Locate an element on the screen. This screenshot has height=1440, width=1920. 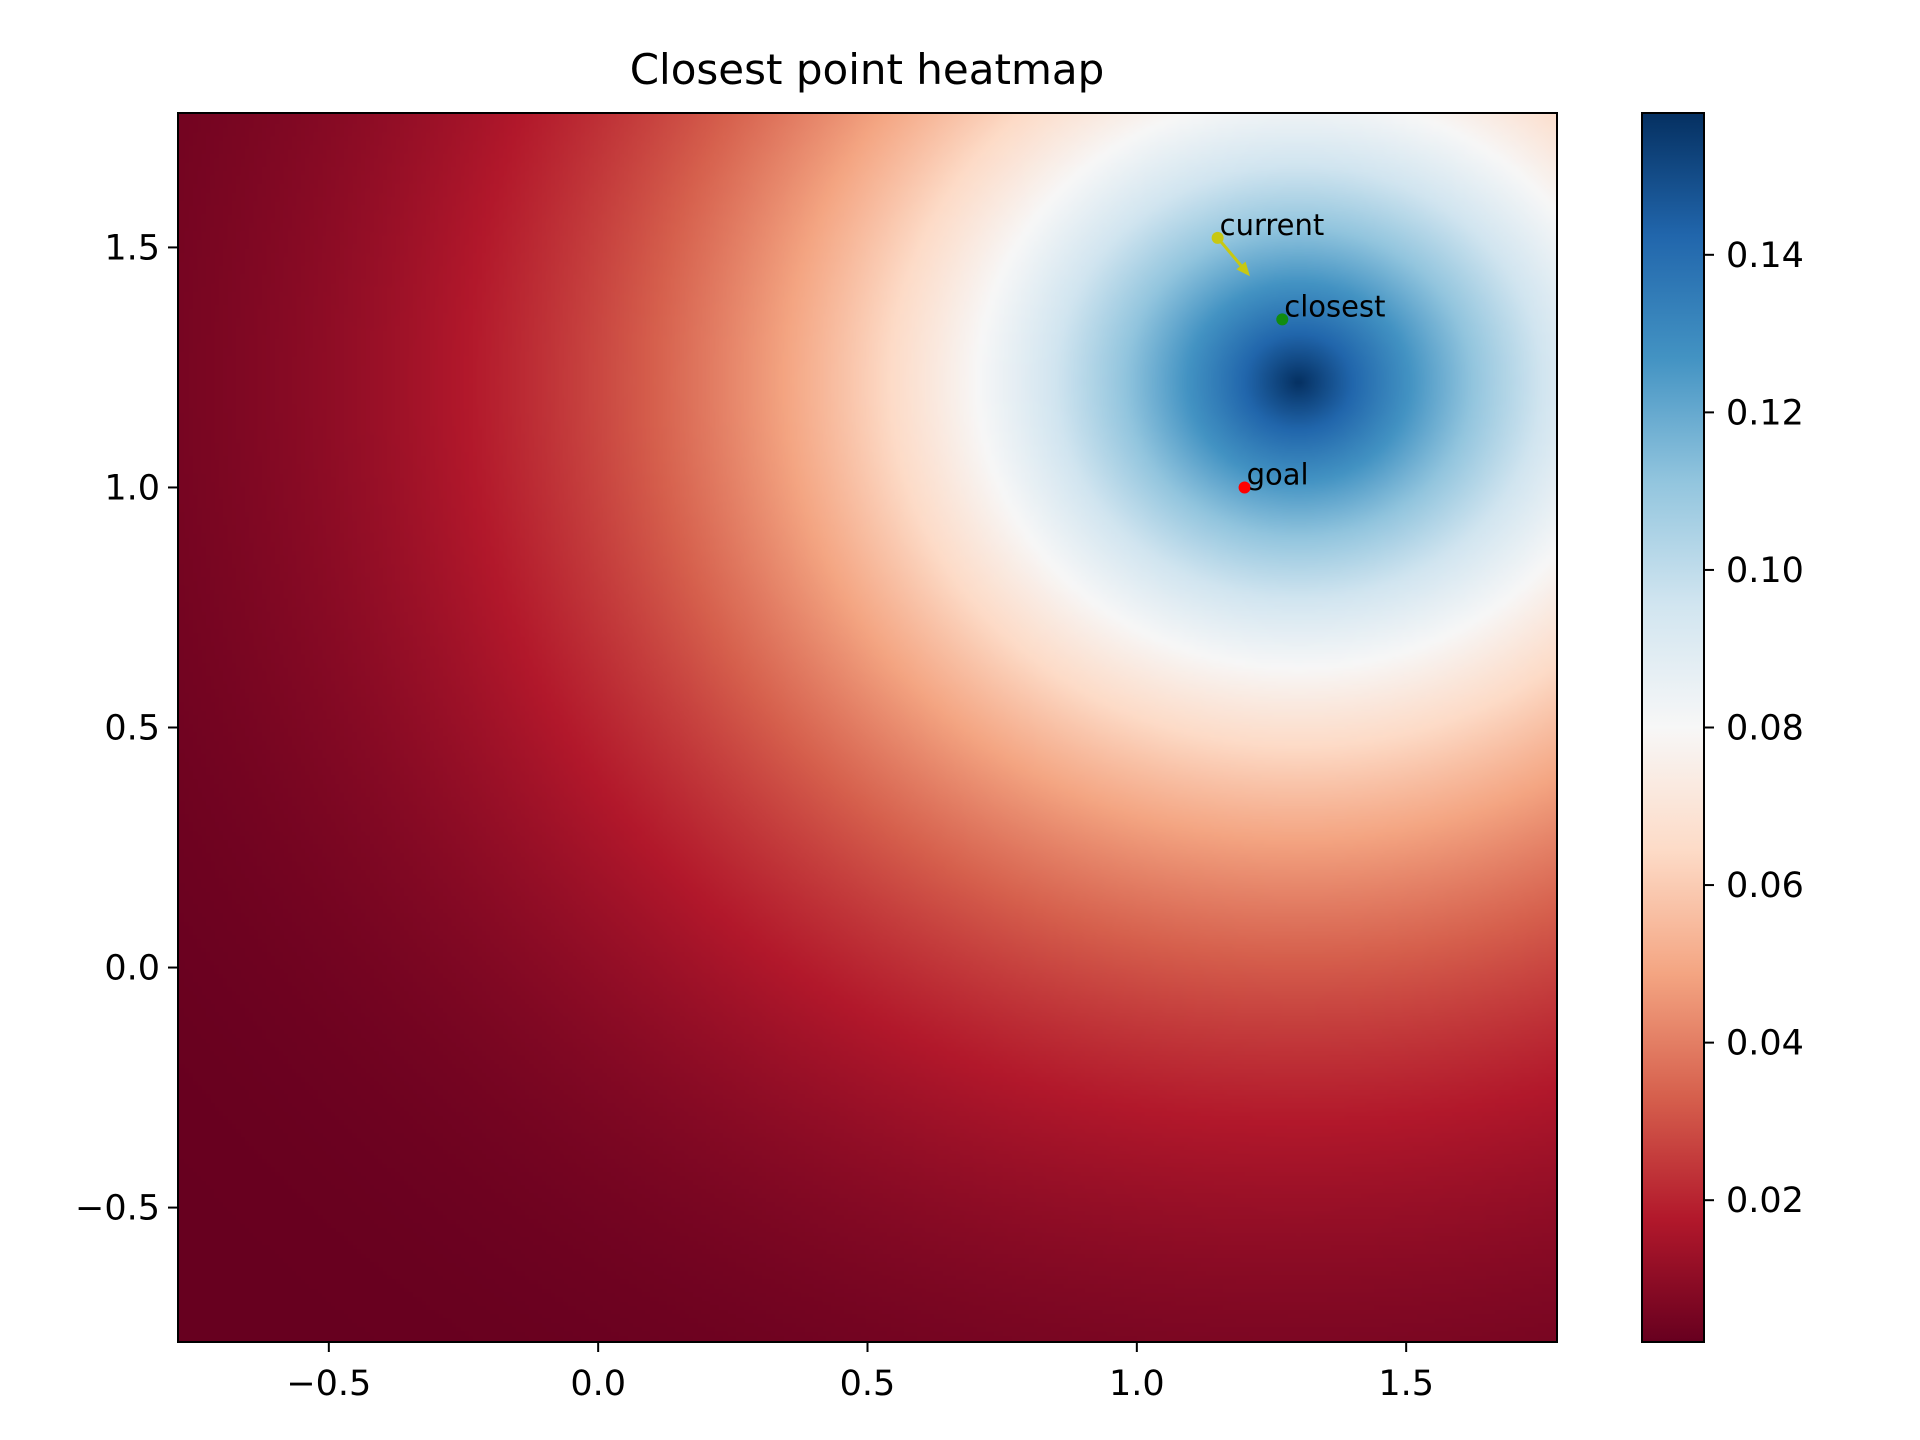
point-current is located at coordinates (1217, 237).